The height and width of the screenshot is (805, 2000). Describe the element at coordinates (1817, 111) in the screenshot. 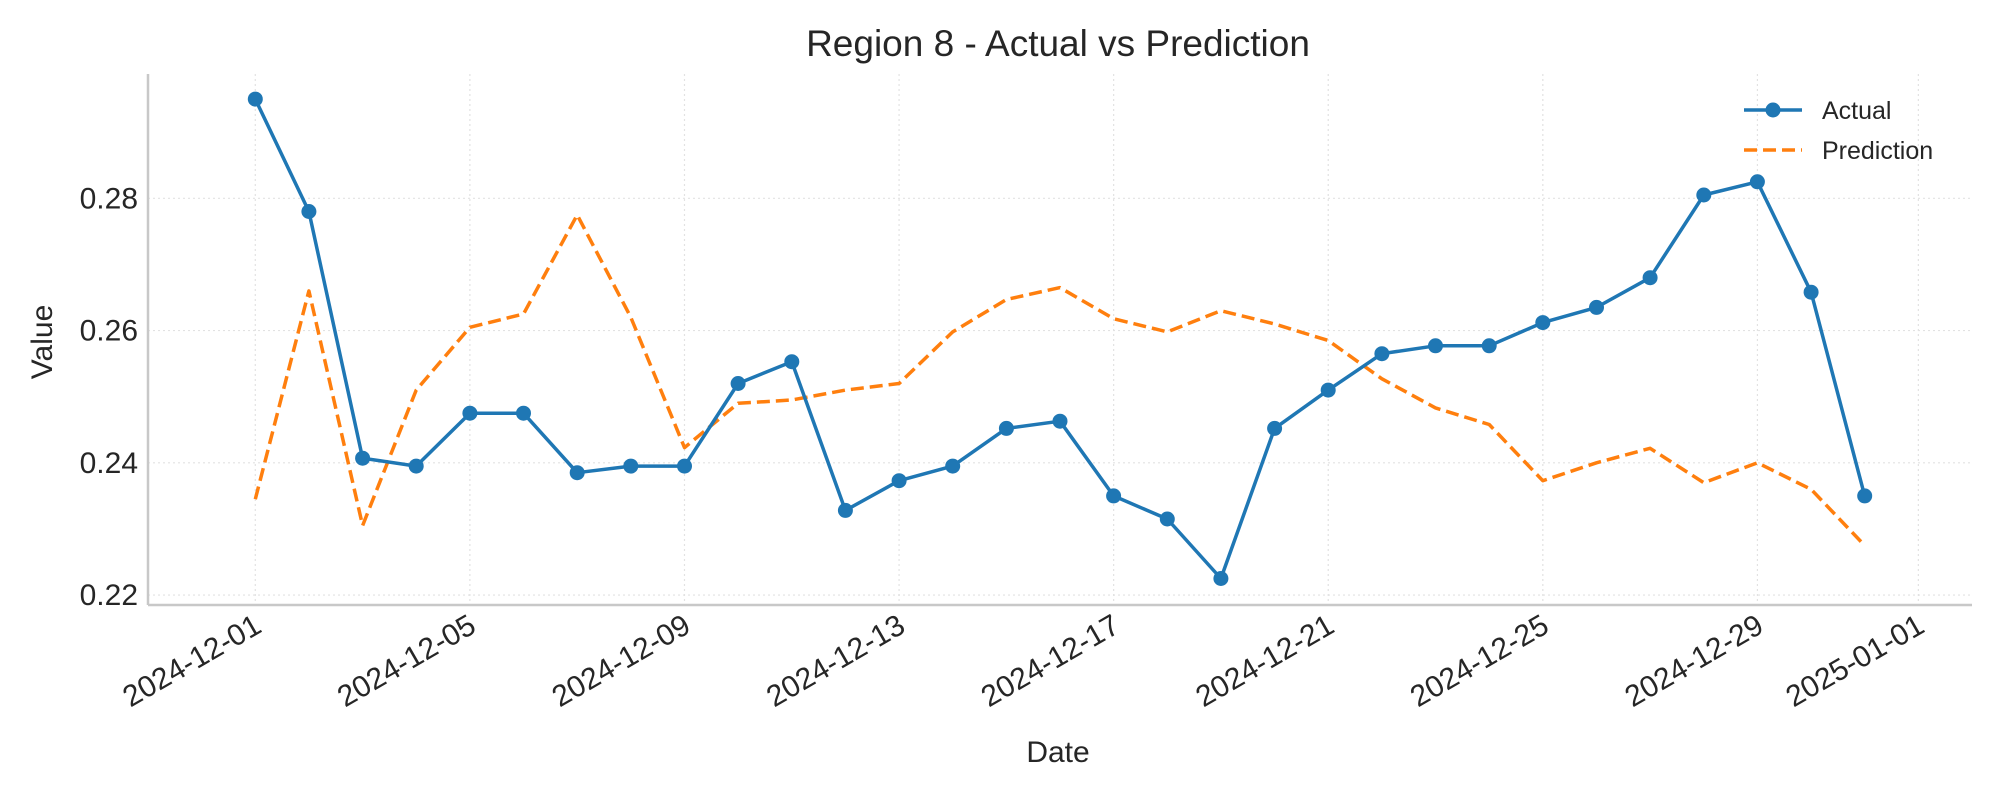

I see `legend-item-actual: Actual` at that location.